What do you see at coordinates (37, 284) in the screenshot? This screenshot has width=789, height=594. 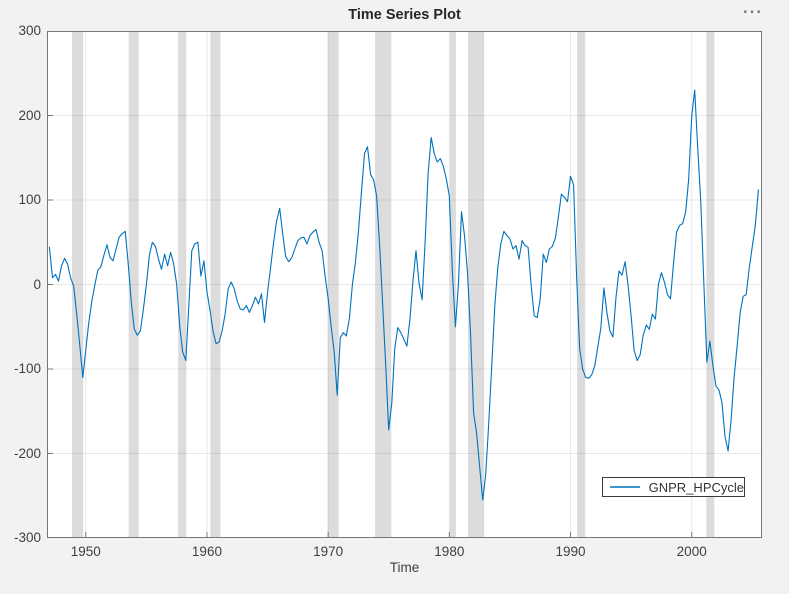 I see `y-tick-label: 0` at bounding box center [37, 284].